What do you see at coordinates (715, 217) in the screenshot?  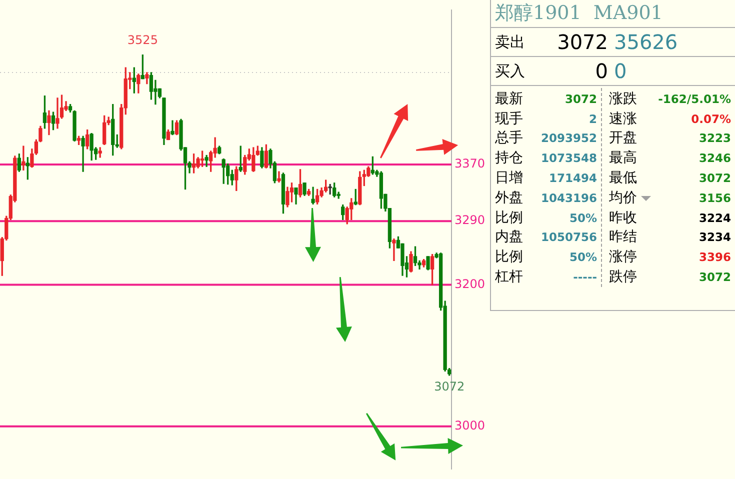 I see `text: 3224` at bounding box center [715, 217].